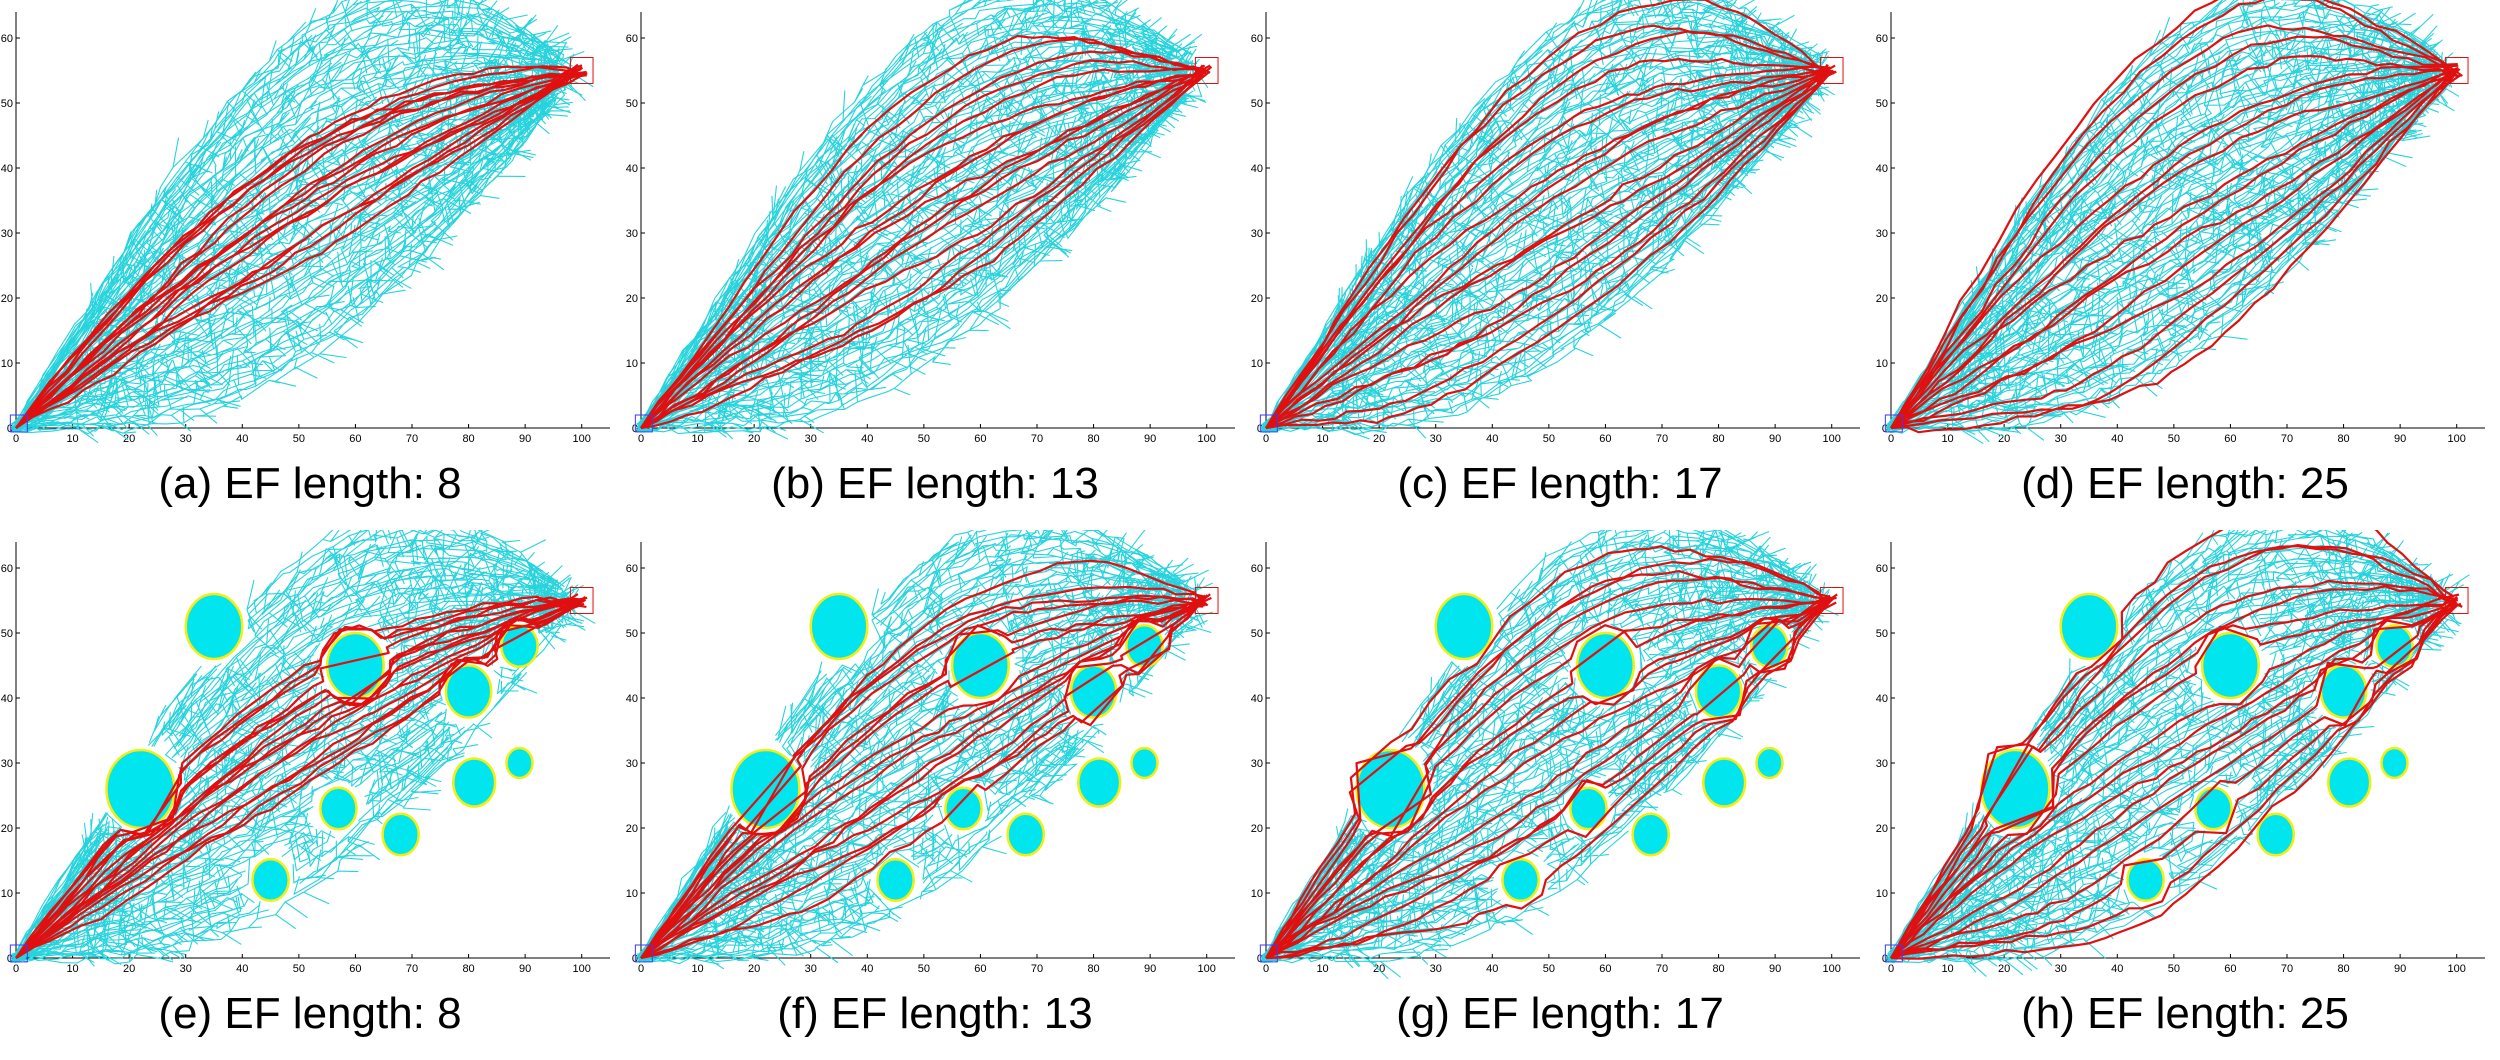  Describe the element at coordinates (1037, 969) in the screenshot. I see `x-tick-label: 70` at that location.